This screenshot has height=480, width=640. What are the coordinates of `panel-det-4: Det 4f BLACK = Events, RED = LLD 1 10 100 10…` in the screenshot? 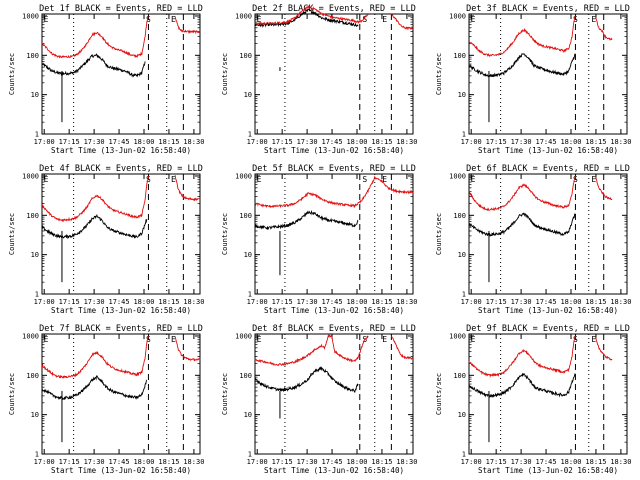 It's located at (106, 239).